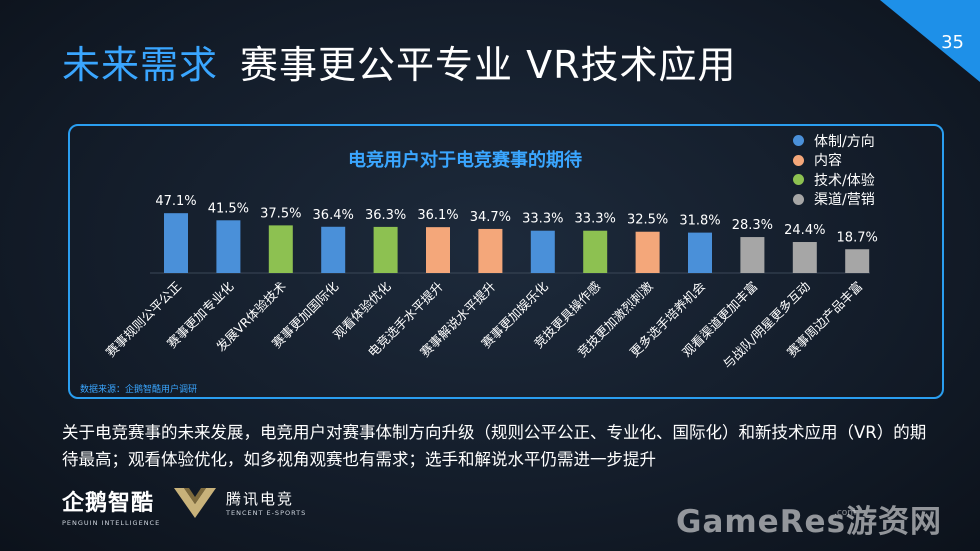  I want to click on legend-swatch-system, so click(798, 141).